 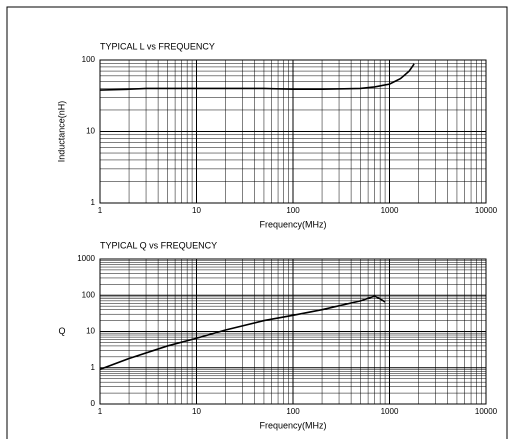 I want to click on y-tick-label: 1000, so click(x=86, y=258).